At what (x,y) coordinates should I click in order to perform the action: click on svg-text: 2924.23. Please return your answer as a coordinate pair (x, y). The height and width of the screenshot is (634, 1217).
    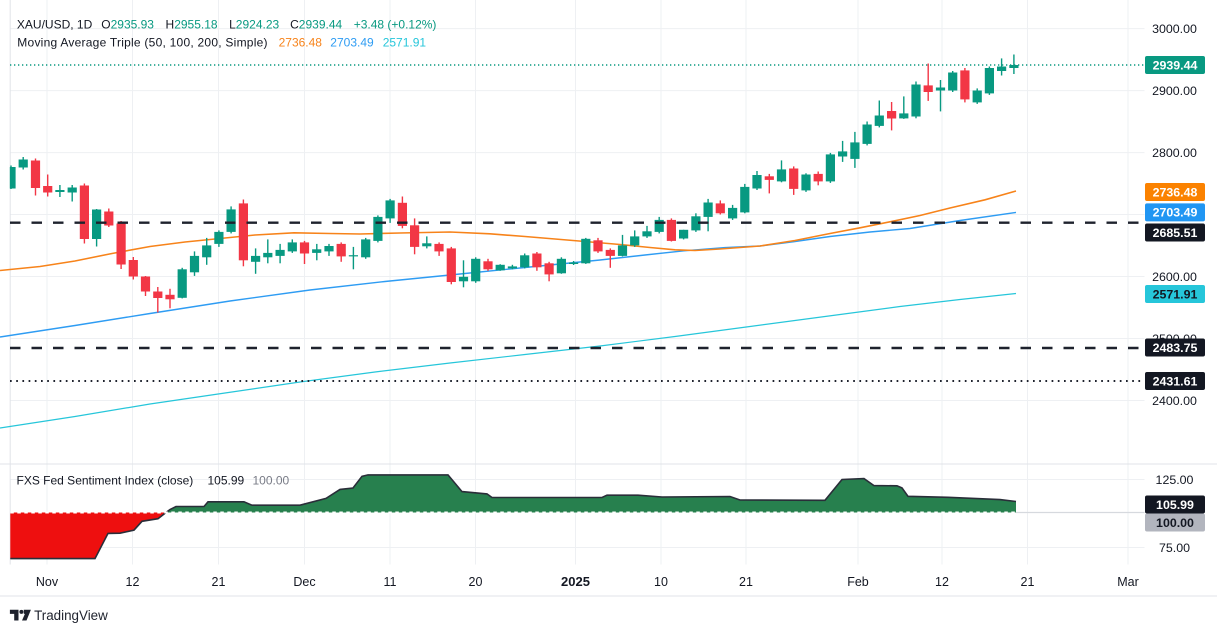
    Looking at the image, I should click on (258, 24).